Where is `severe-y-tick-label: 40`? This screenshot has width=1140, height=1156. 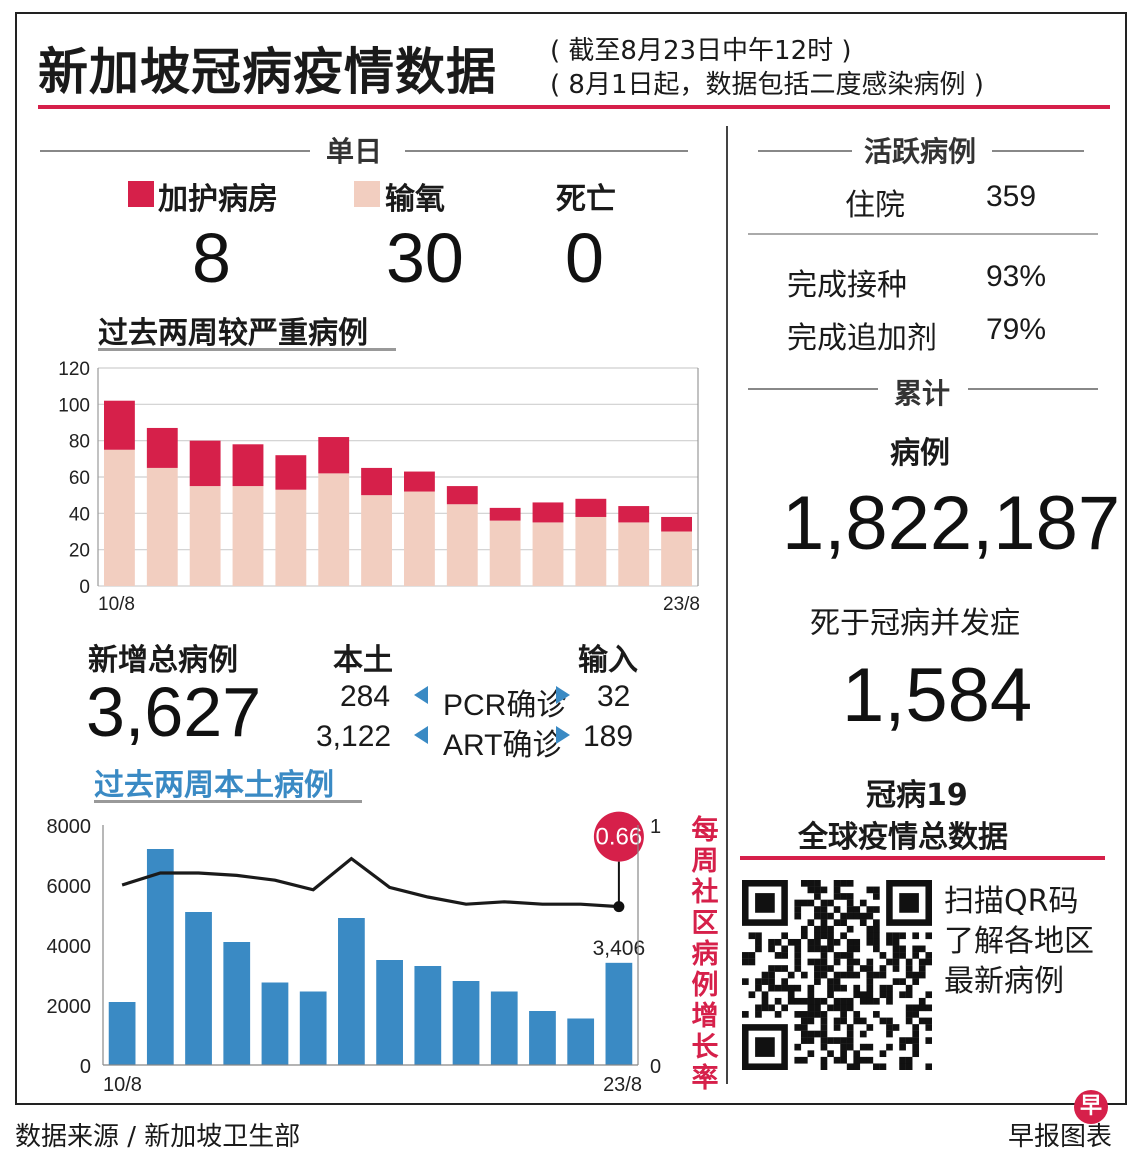 severe-y-tick-label: 40 is located at coordinates (79, 514).